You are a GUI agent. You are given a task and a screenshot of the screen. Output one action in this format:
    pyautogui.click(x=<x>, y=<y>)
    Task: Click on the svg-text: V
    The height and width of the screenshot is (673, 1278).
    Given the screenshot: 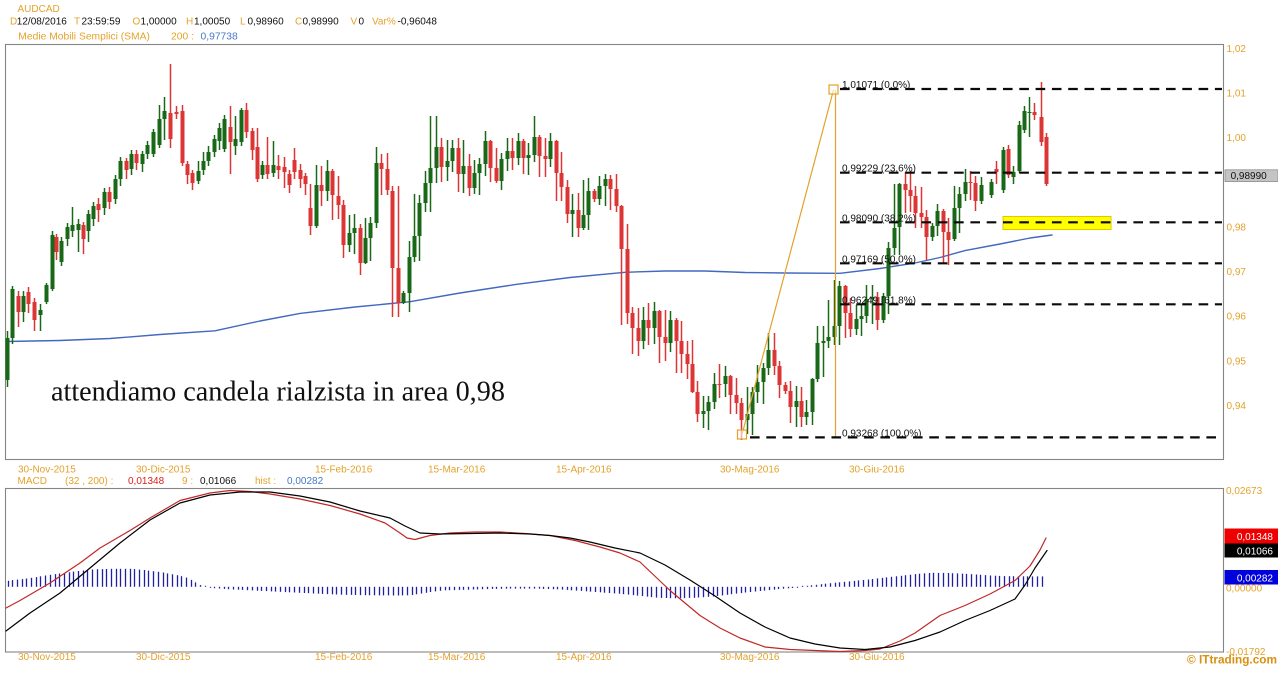 What is the action you would take?
    pyautogui.click(x=354, y=22)
    